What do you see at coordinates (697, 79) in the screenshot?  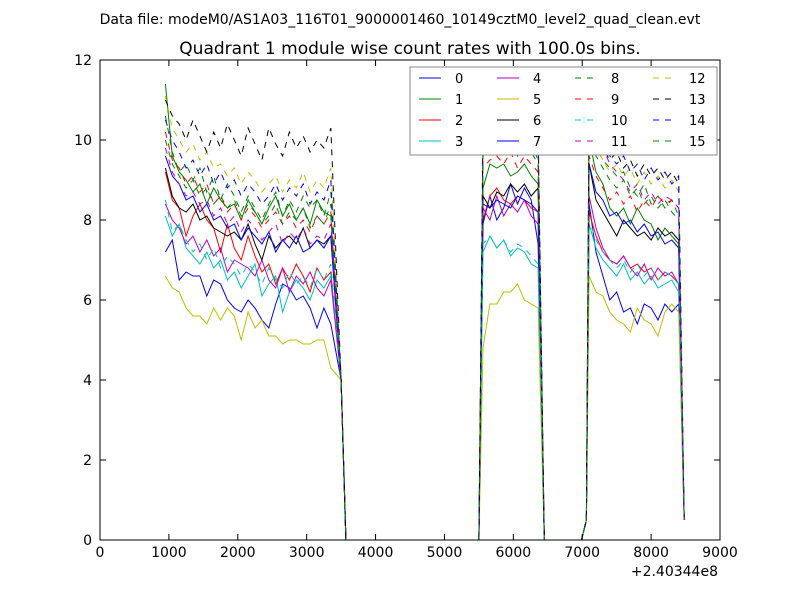 I see `legend-label-12: 12` at bounding box center [697, 79].